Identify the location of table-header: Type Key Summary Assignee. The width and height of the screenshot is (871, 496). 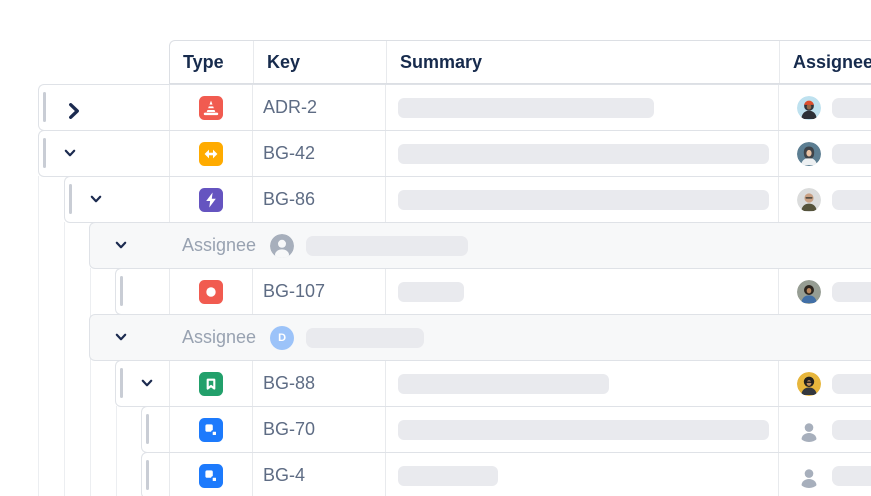
(520, 62).